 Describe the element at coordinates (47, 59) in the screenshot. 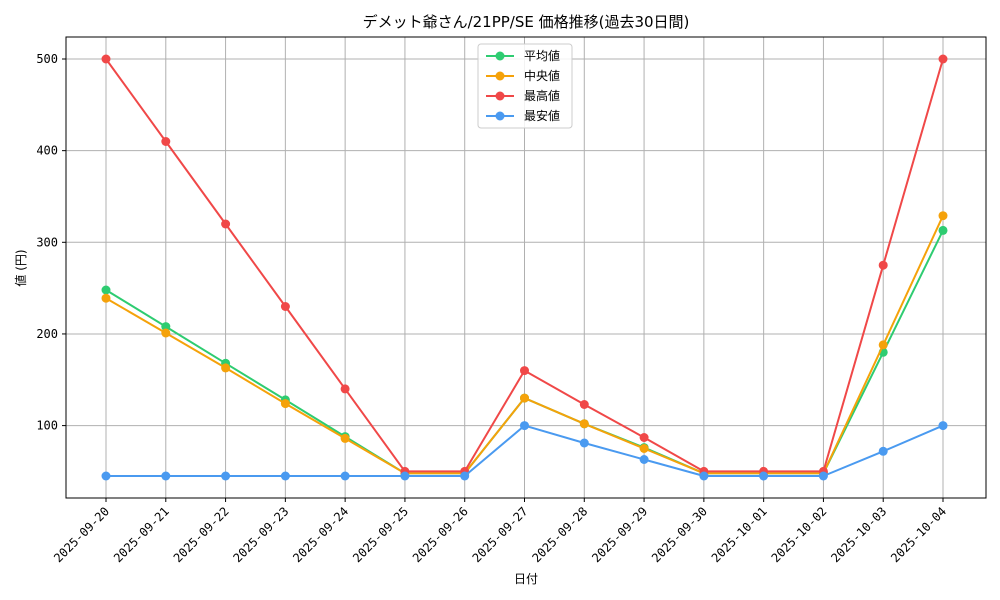

I see `y-tick-label: 500` at that location.